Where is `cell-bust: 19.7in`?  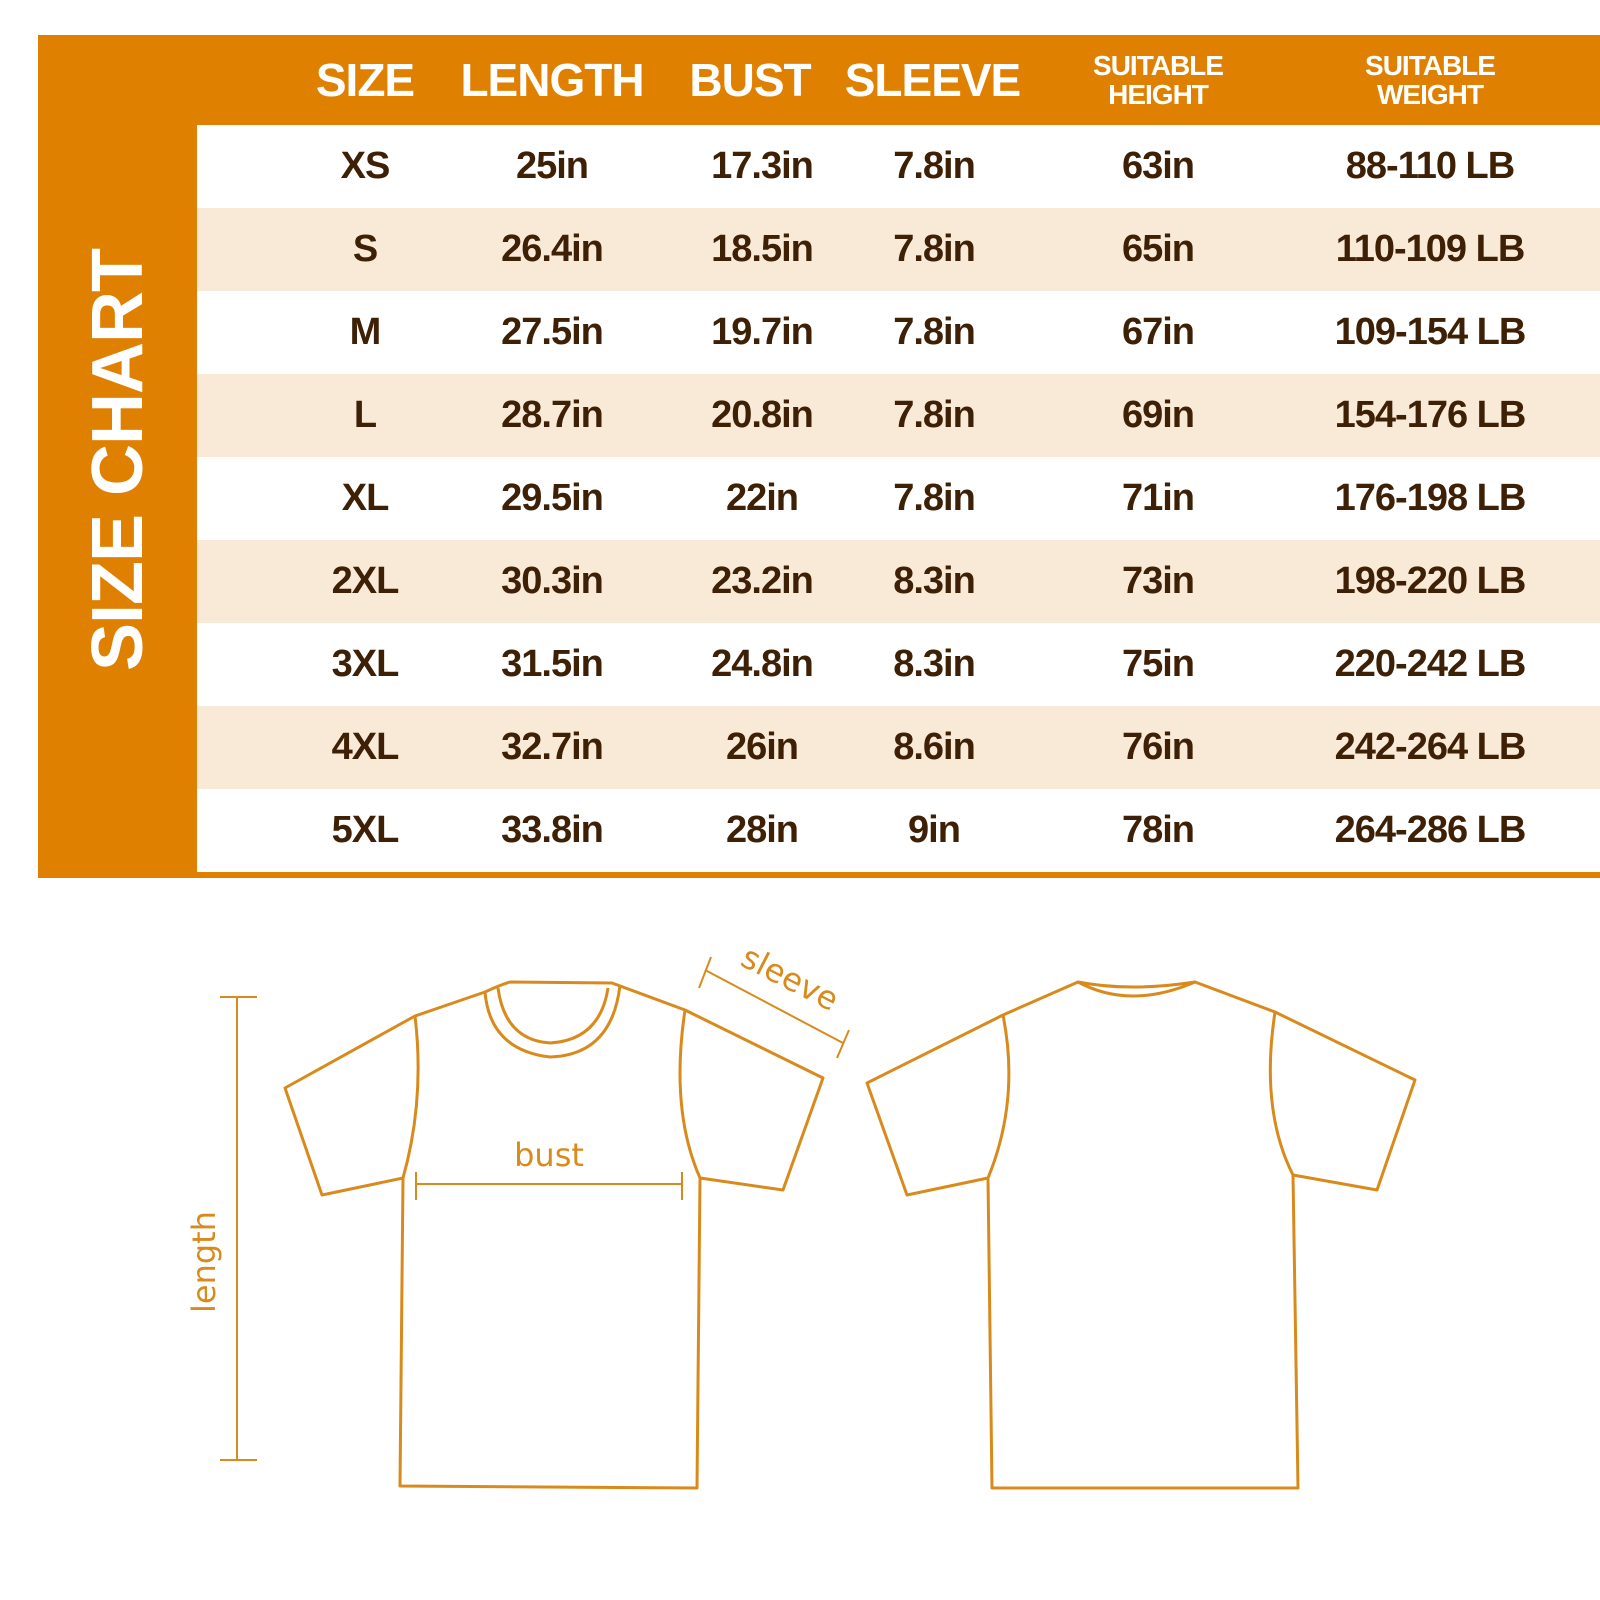
cell-bust: 19.7in is located at coordinates (762, 332).